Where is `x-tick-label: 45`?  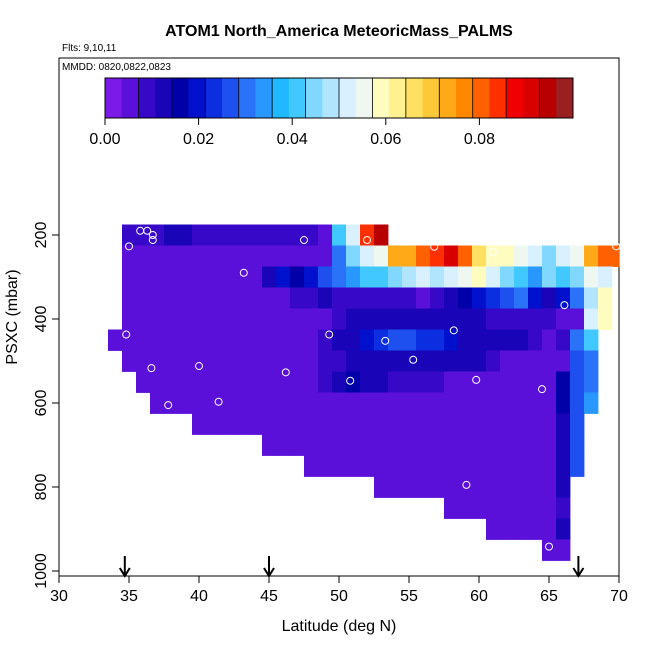 x-tick-label: 45 is located at coordinates (269, 596).